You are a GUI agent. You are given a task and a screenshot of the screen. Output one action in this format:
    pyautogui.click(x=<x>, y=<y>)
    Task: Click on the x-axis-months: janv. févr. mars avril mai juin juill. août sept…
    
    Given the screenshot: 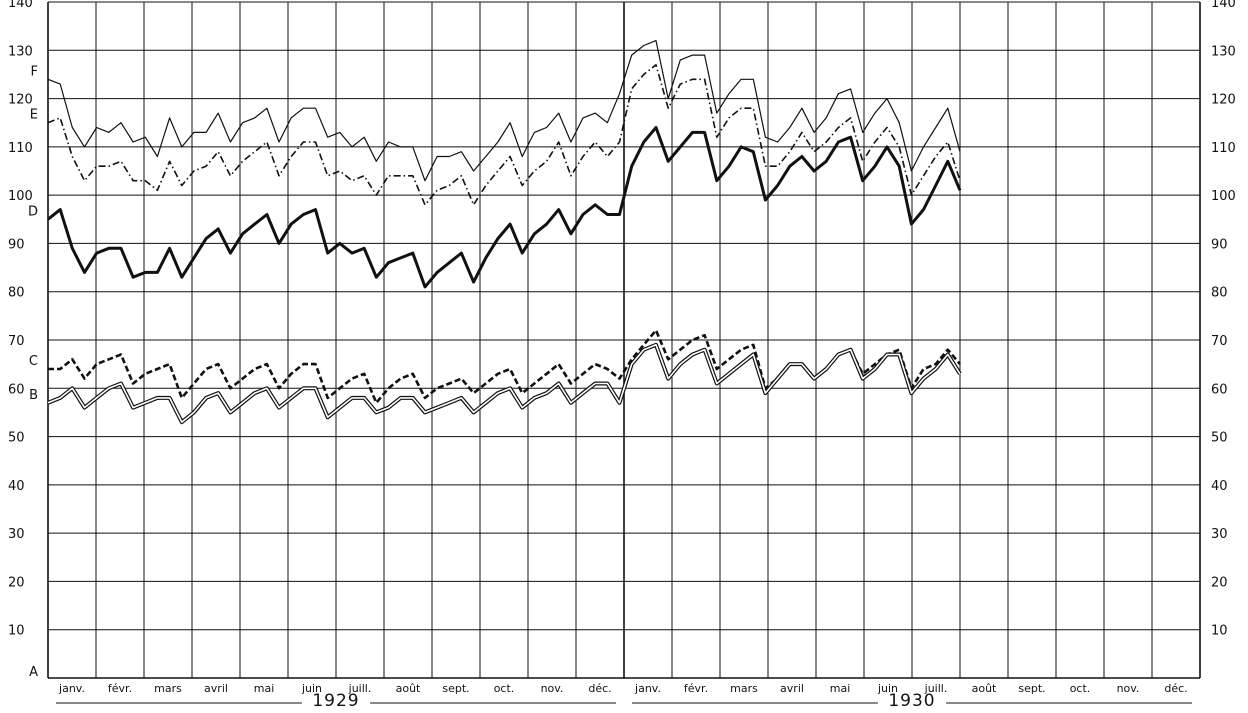 What is the action you would take?
    pyautogui.click(x=623, y=688)
    